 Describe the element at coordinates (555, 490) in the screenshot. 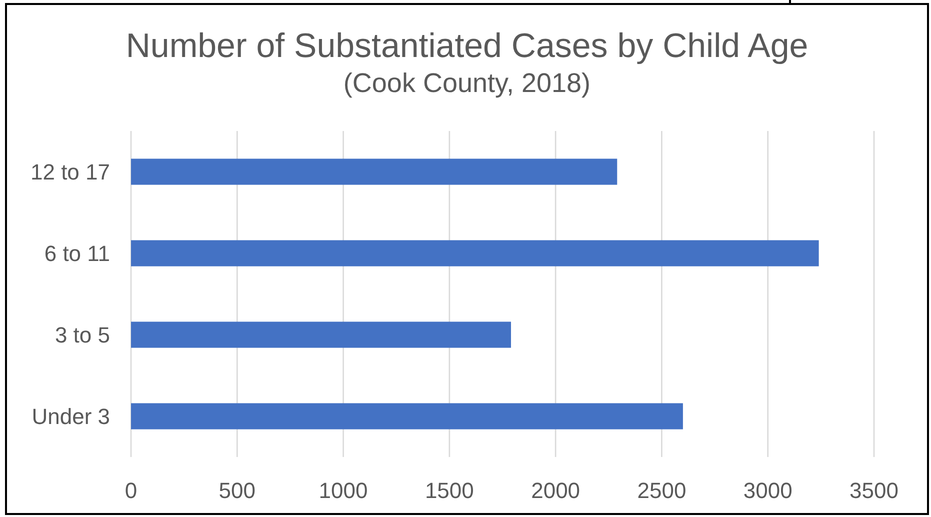

I see `x-tick-label: 2000` at that location.